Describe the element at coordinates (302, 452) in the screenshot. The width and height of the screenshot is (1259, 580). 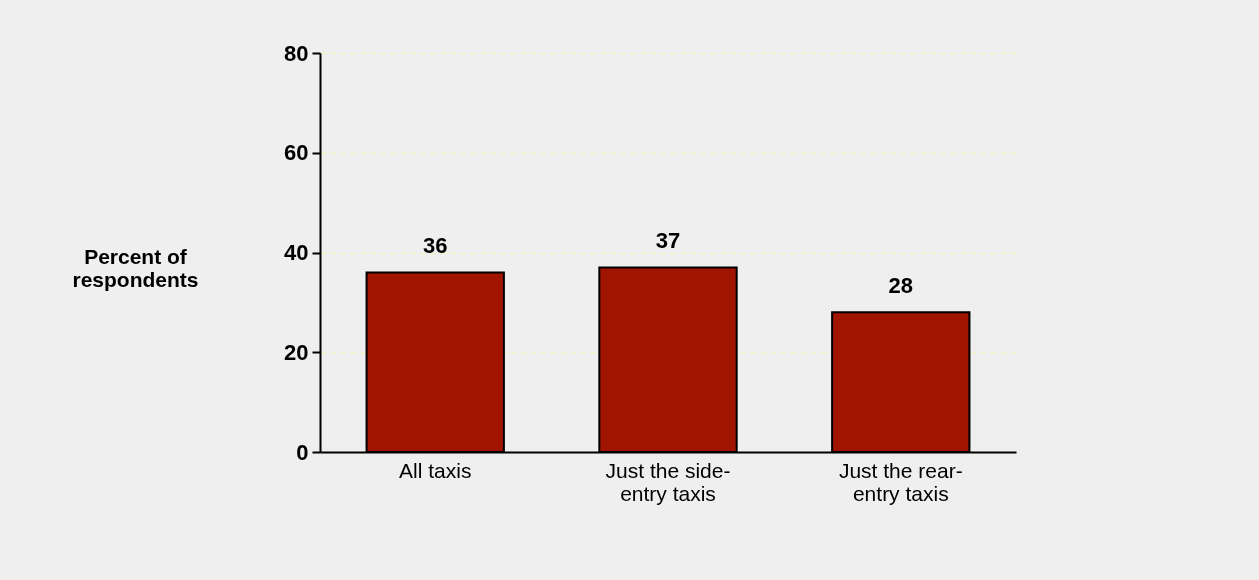
I see `y-tick-label: 0` at that location.